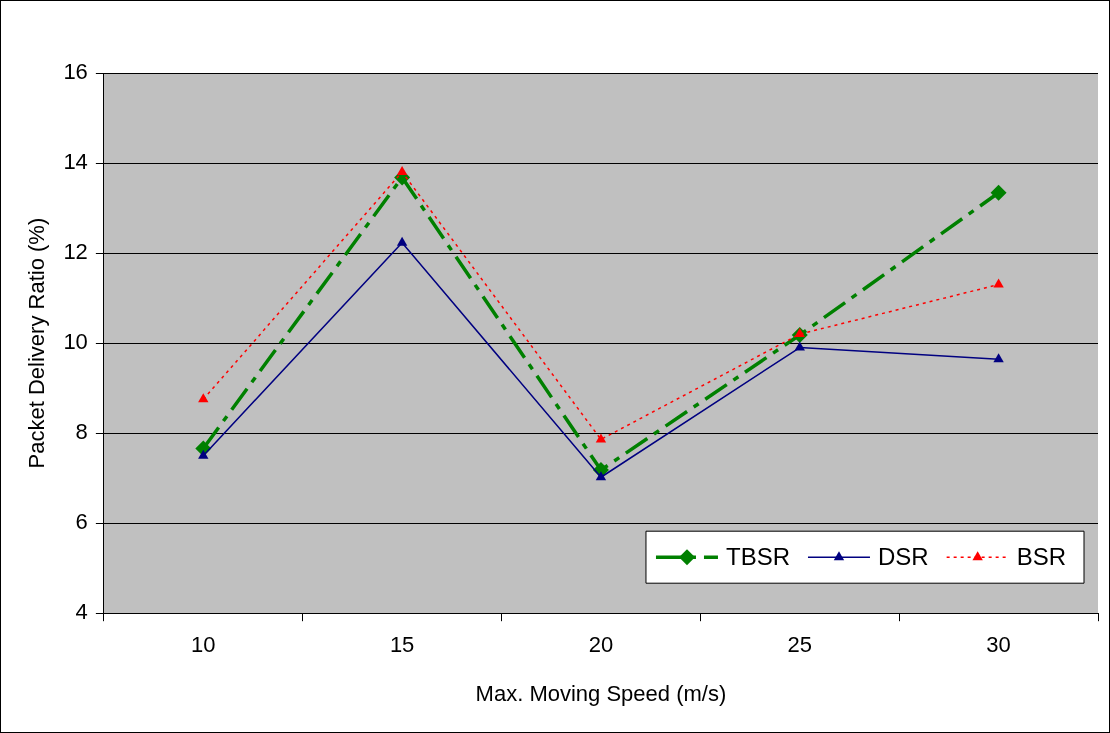 This screenshot has height=733, width=1110. I want to click on y-tick-label: 10, so click(75, 342).